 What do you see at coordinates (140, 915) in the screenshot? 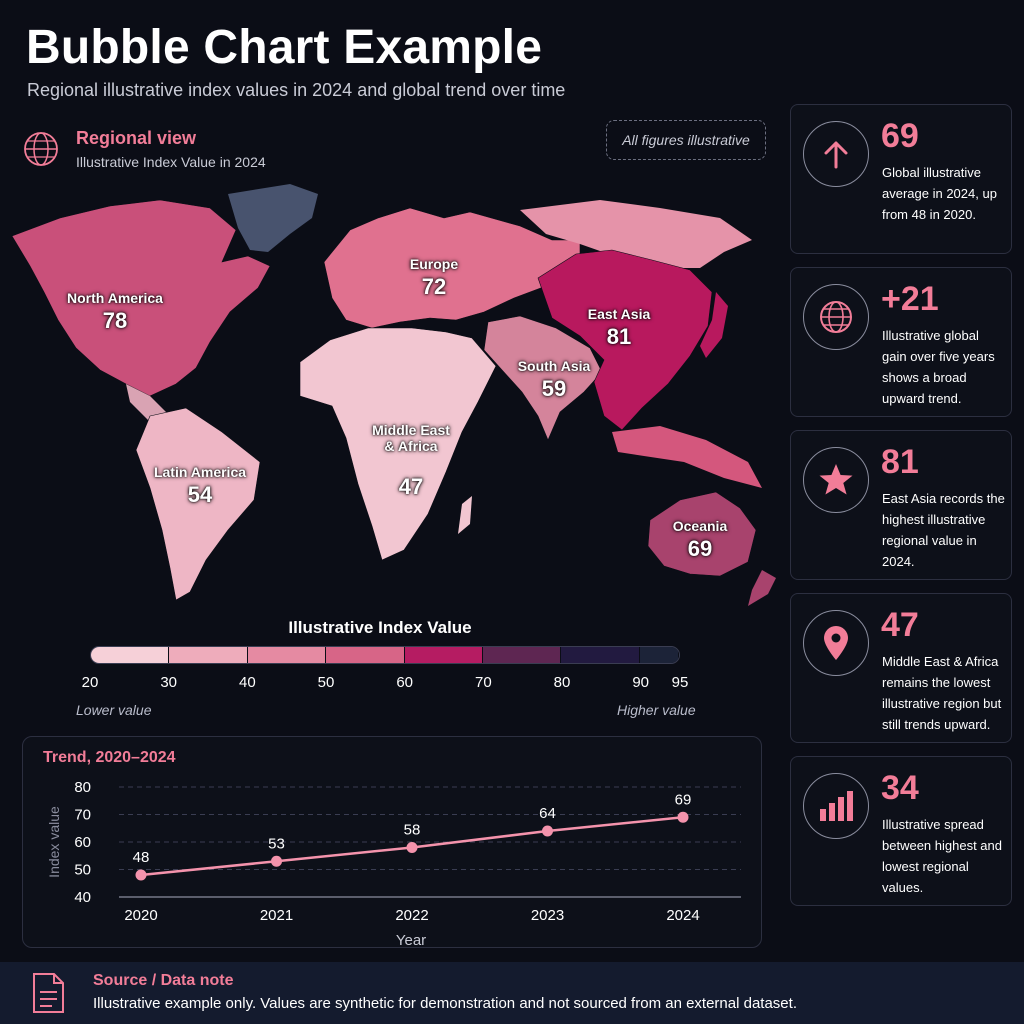
I see `x-tick-label: 2020` at bounding box center [140, 915].